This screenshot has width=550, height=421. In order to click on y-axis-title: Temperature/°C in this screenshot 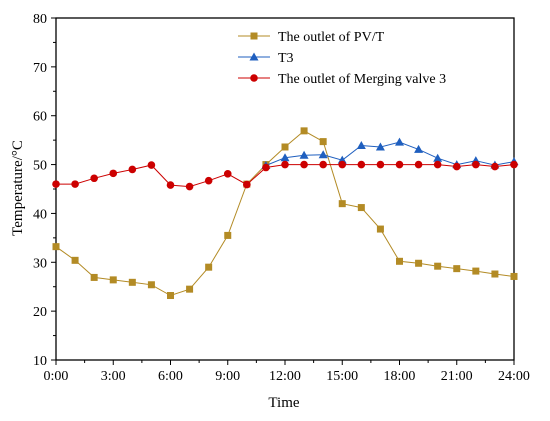, I will do `click(18, 188)`.